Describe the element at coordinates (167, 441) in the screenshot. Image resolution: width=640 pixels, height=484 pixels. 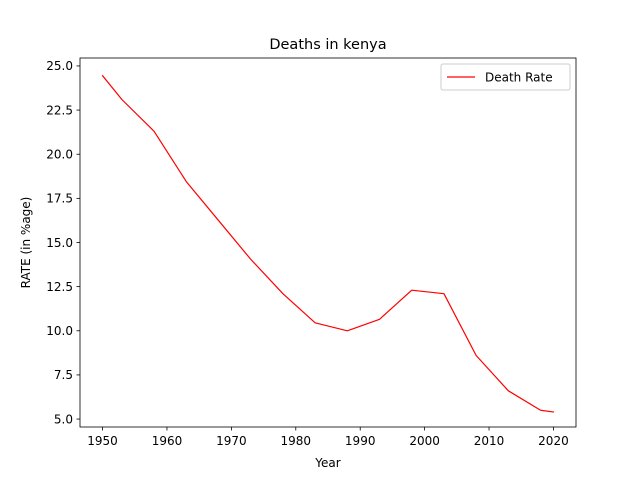
I see `x-tick-label: 1960` at that location.